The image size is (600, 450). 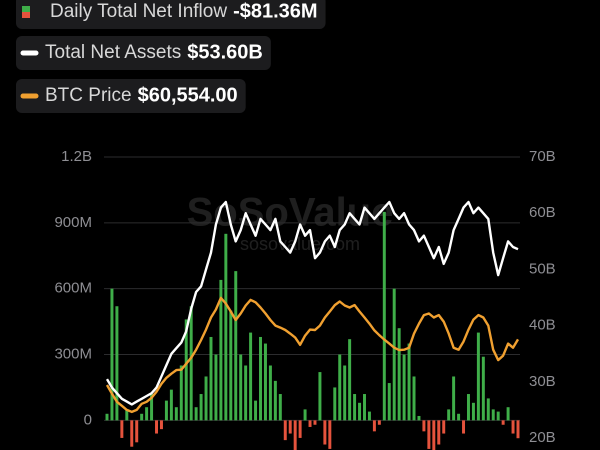 What do you see at coordinates (542, 268) in the screenshot?
I see `y2-tick-label: 50B` at bounding box center [542, 268].